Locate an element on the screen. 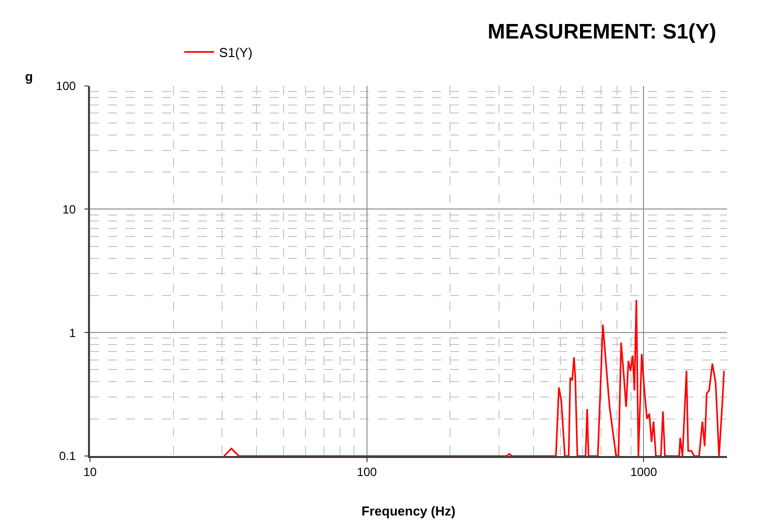 This screenshot has width=758, height=528. x-axis-title: Frequency (Hz) is located at coordinates (409, 510).